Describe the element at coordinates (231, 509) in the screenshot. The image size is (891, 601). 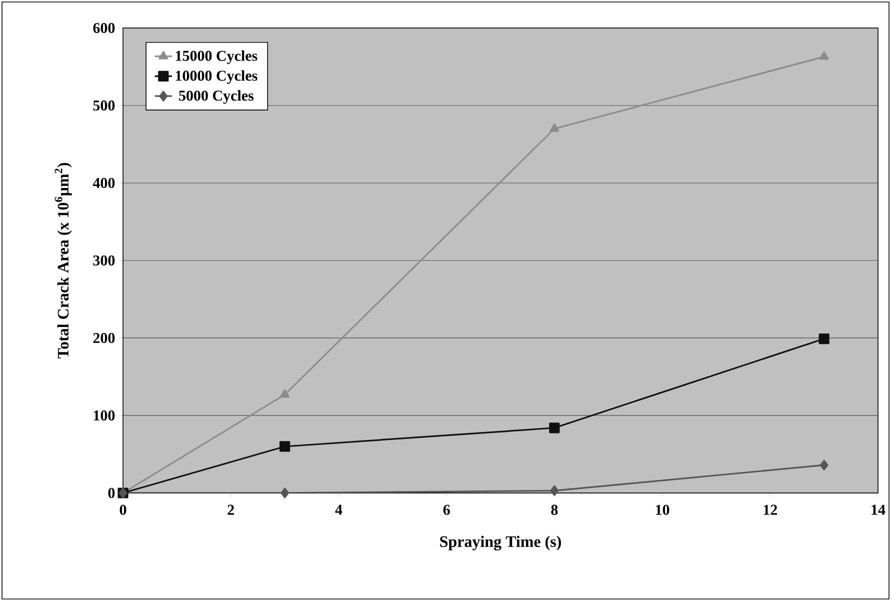
I see `x-tick-label: 2` at that location.